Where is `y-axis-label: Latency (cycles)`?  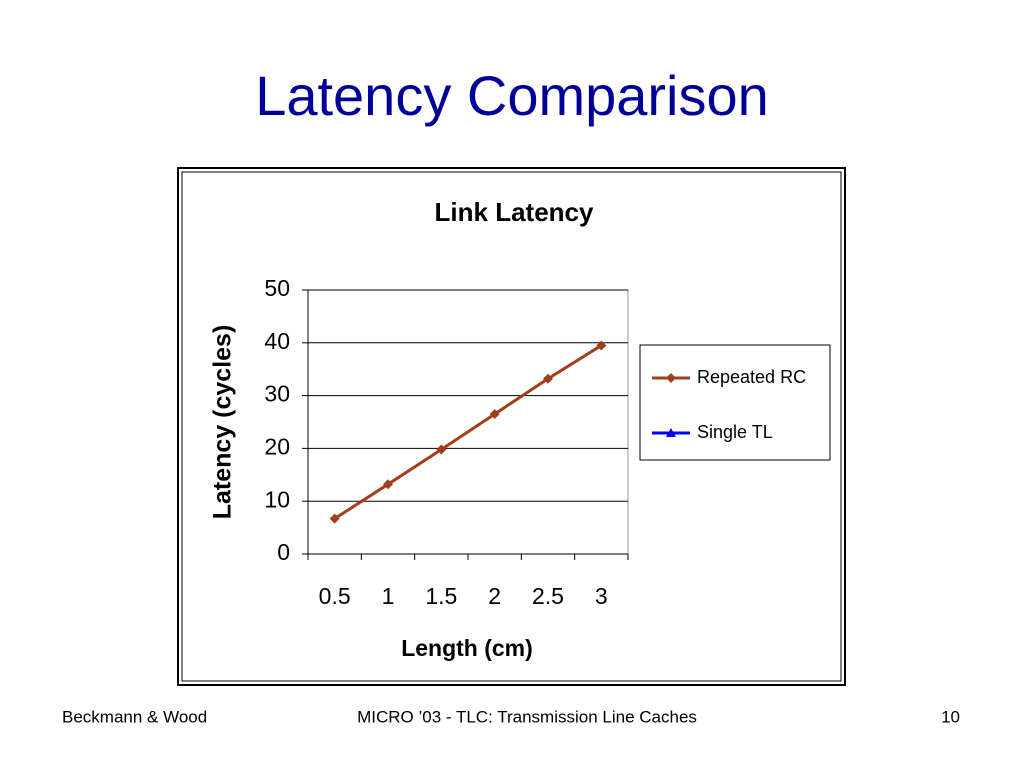
y-axis-label: Latency (cycles) is located at coordinates (223, 422).